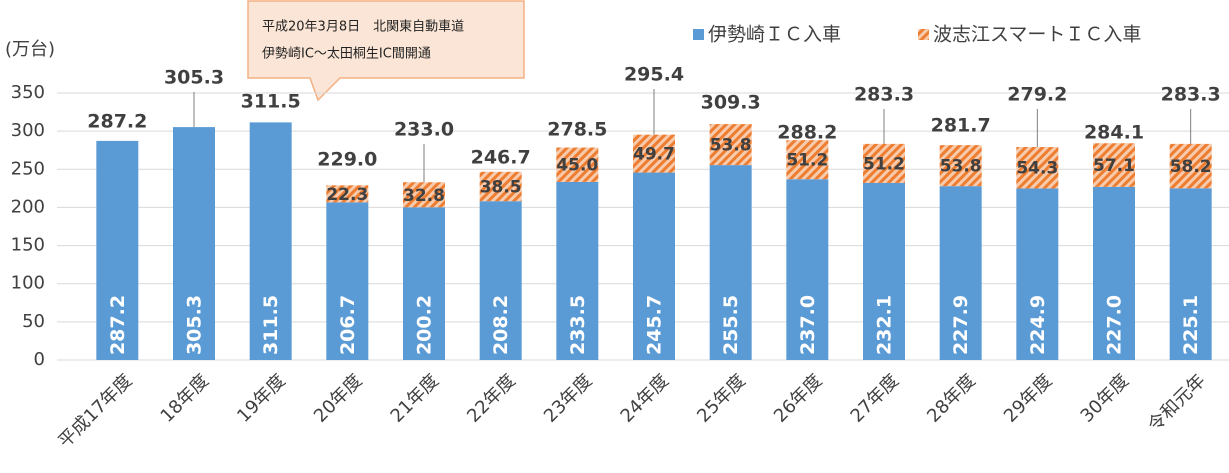  What do you see at coordinates (195, 325) in the screenshot?
I see `value-label: 305.3` at bounding box center [195, 325].